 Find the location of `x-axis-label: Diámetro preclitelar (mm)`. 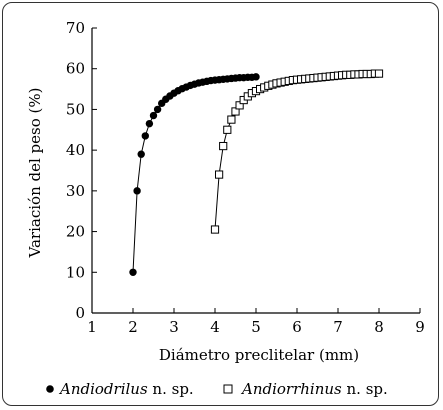

x-axis-label: Diámetro preclitelar (mm) is located at coordinates (259, 355).